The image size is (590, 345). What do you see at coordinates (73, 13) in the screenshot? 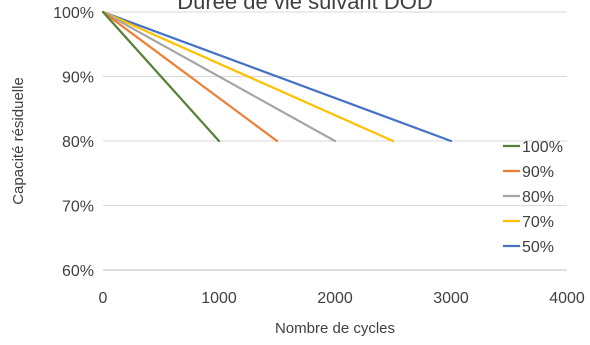
I see `y-tick-label: 100%` at bounding box center [73, 13].